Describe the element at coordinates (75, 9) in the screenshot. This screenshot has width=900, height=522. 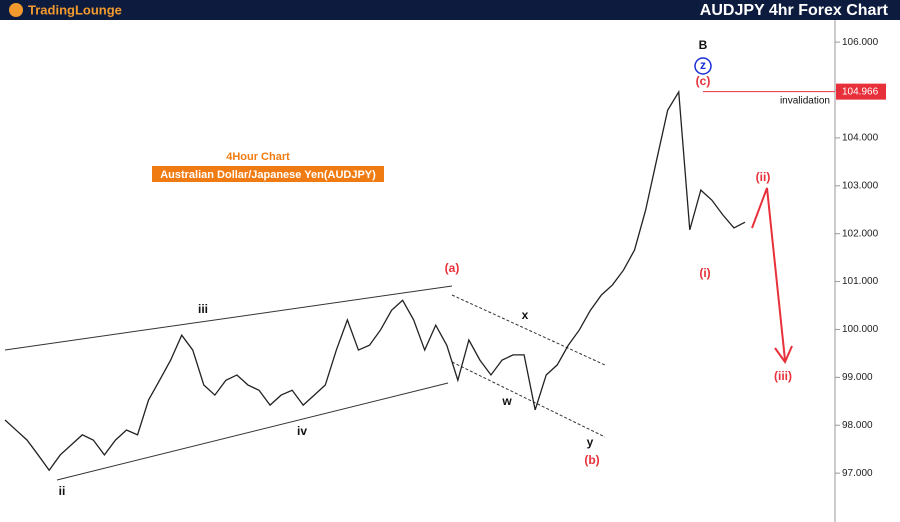
I see `logo: TradingLounge` at that location.